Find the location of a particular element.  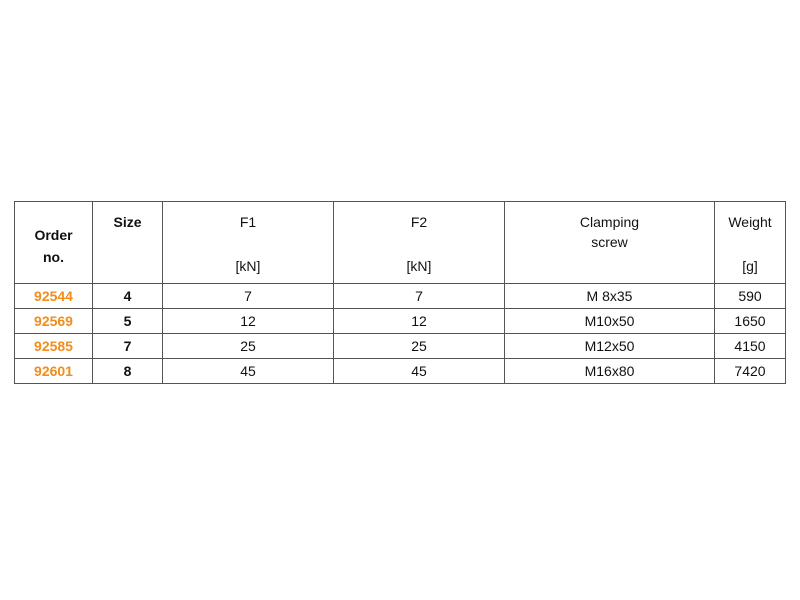

clamping-screw-cell: M 8x35 is located at coordinates (609, 296).